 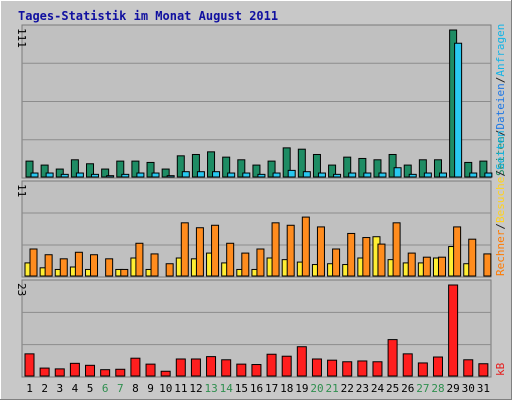 I want to click on x-day-label: 15, so click(x=241, y=388).